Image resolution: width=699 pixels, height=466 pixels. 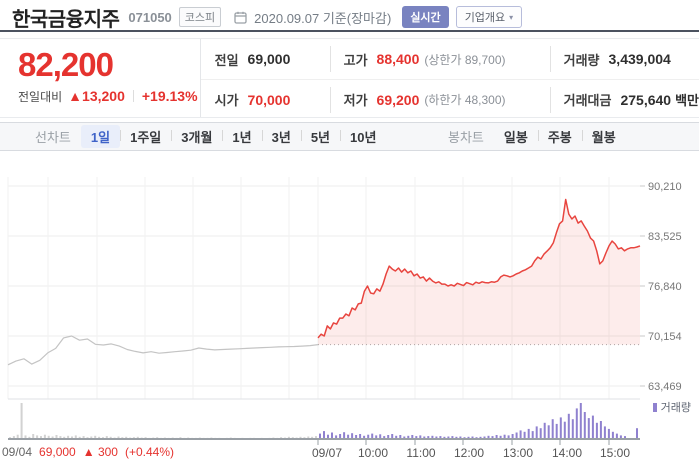 I want to click on svg-text: 76,840, so click(x=665, y=287).